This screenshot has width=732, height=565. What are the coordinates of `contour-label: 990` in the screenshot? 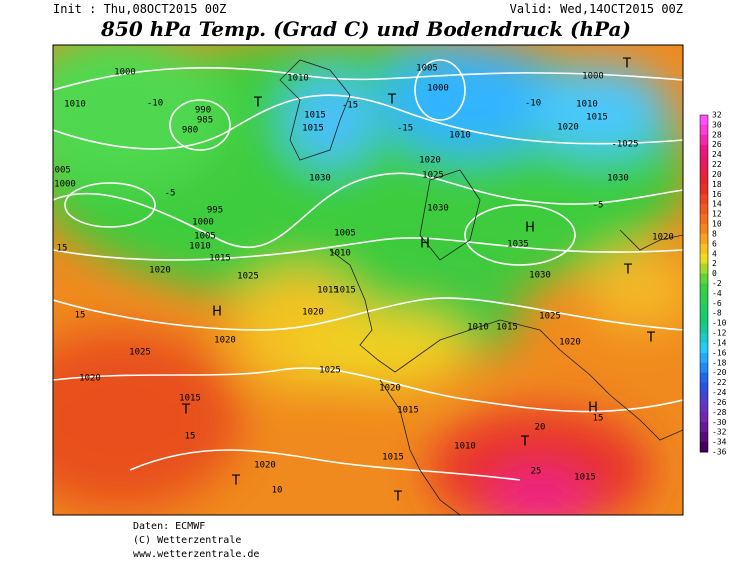 It's located at (203, 111).